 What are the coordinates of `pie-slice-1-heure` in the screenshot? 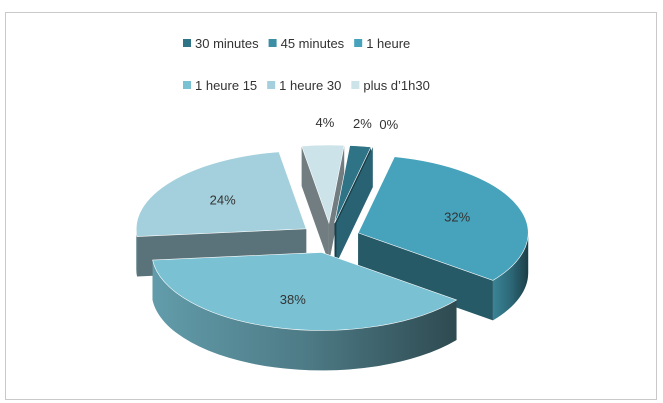 It's located at (443, 218).